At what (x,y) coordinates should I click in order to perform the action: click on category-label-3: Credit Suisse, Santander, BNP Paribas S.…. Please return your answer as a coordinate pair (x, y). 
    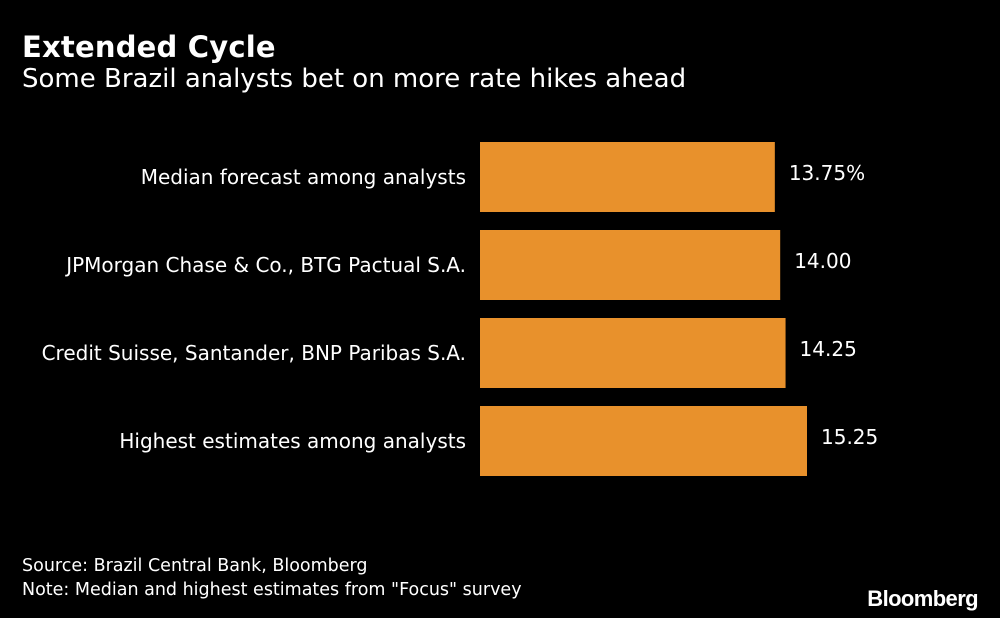
    Looking at the image, I should click on (254, 353).